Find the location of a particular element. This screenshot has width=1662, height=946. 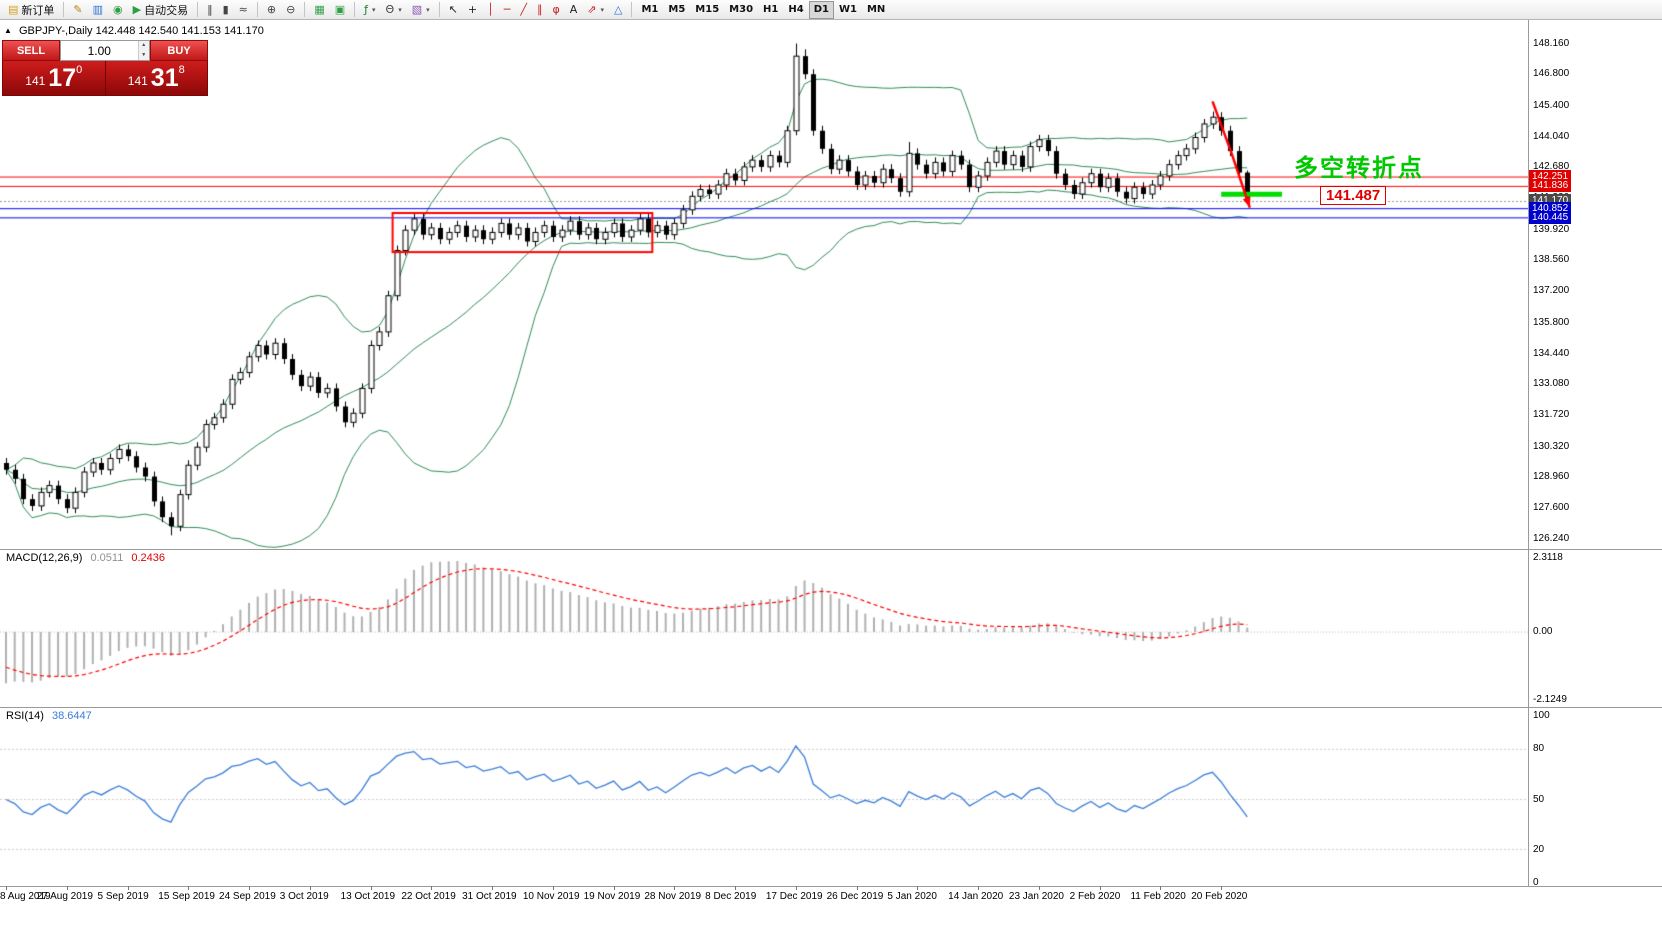

arrange-windows-icon: ▣ is located at coordinates (340, 9).